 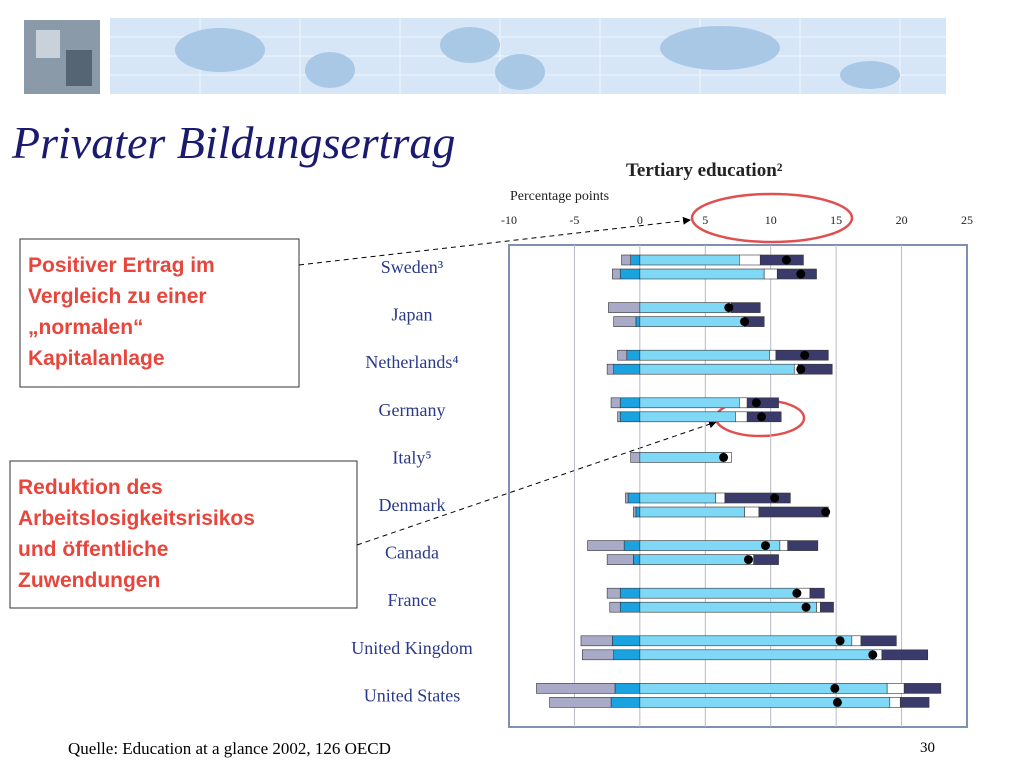 I want to click on category-label: United States, so click(x=412, y=695).